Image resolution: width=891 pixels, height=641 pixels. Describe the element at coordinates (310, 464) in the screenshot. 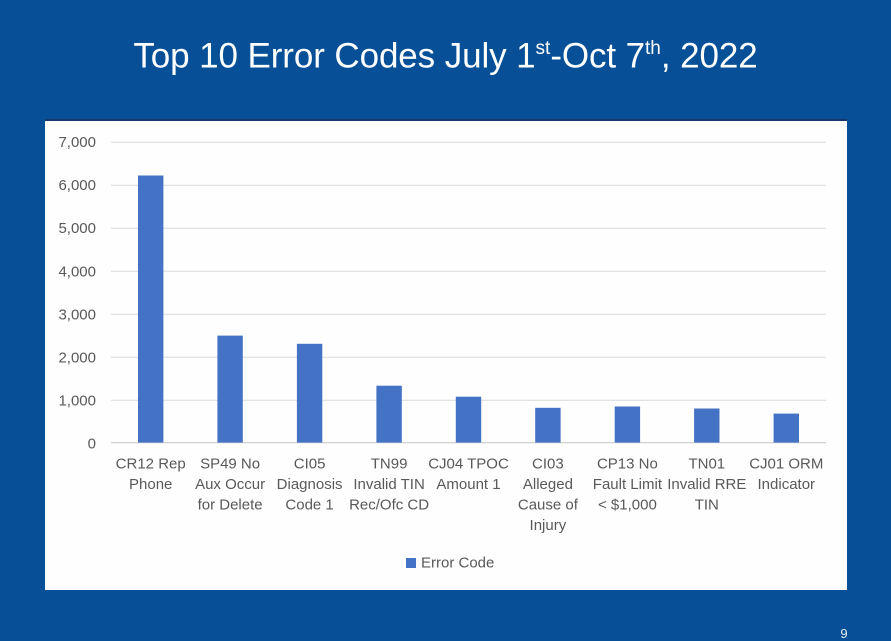

I see `svg-text: CI05` at that location.